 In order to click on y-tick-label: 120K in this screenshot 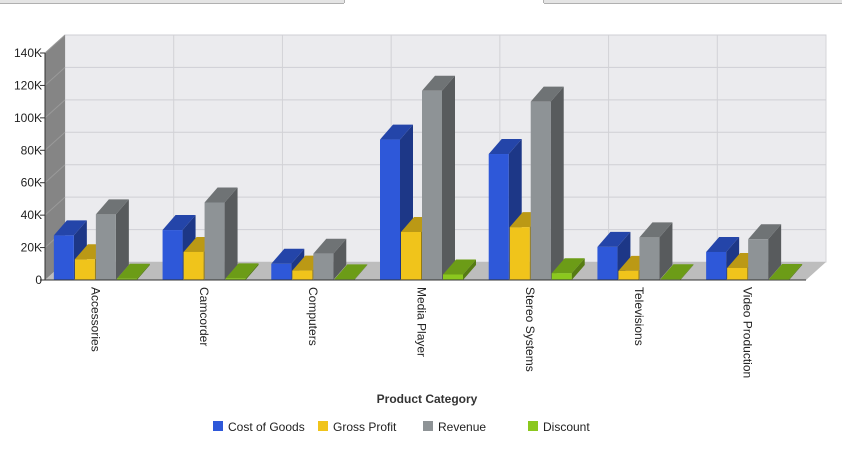, I will do `click(28, 85)`.